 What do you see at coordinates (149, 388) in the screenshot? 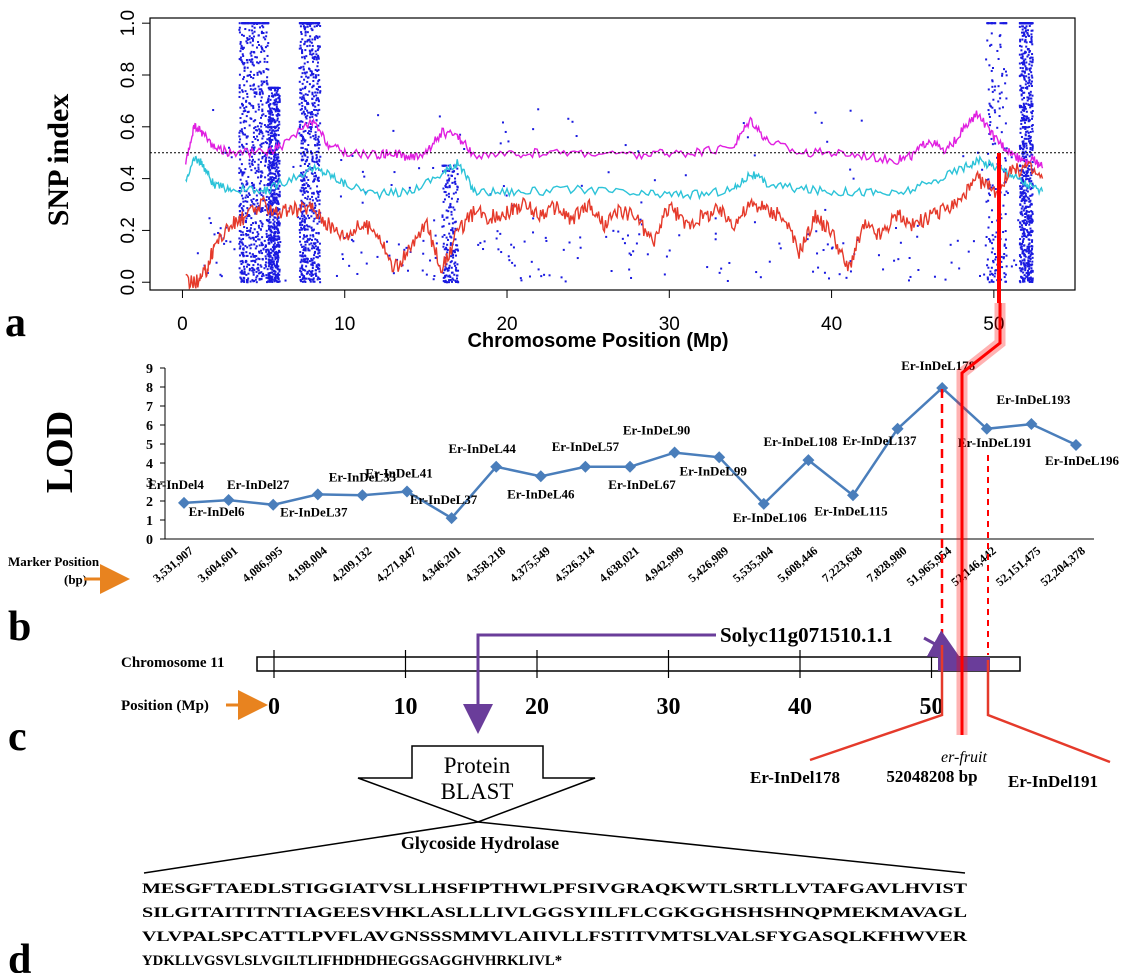
I see `lod-y-tick-label: 8` at bounding box center [149, 388].